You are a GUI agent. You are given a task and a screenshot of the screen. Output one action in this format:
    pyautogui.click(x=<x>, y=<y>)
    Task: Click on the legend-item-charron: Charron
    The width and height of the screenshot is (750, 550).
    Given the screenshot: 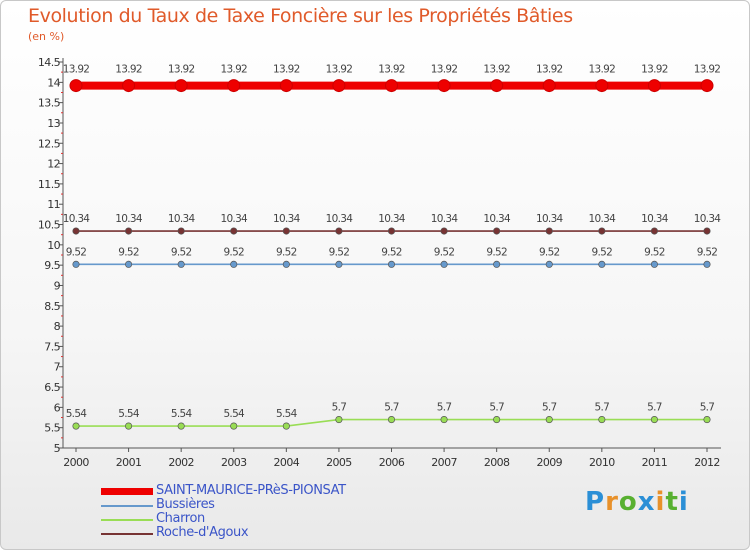 What is the action you would take?
    pyautogui.click(x=266, y=519)
    